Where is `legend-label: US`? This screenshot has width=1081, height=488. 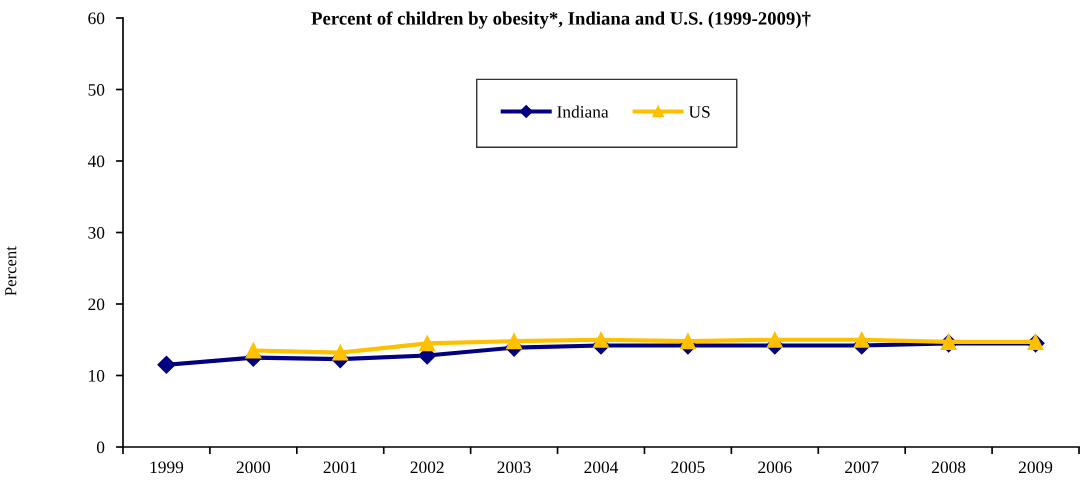 legend-label: US is located at coordinates (699, 112).